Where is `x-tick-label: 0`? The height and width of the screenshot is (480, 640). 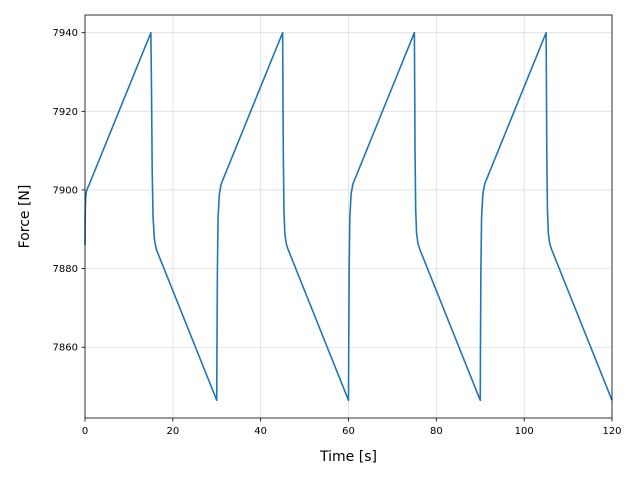
x-tick-label: 0 is located at coordinates (85, 431).